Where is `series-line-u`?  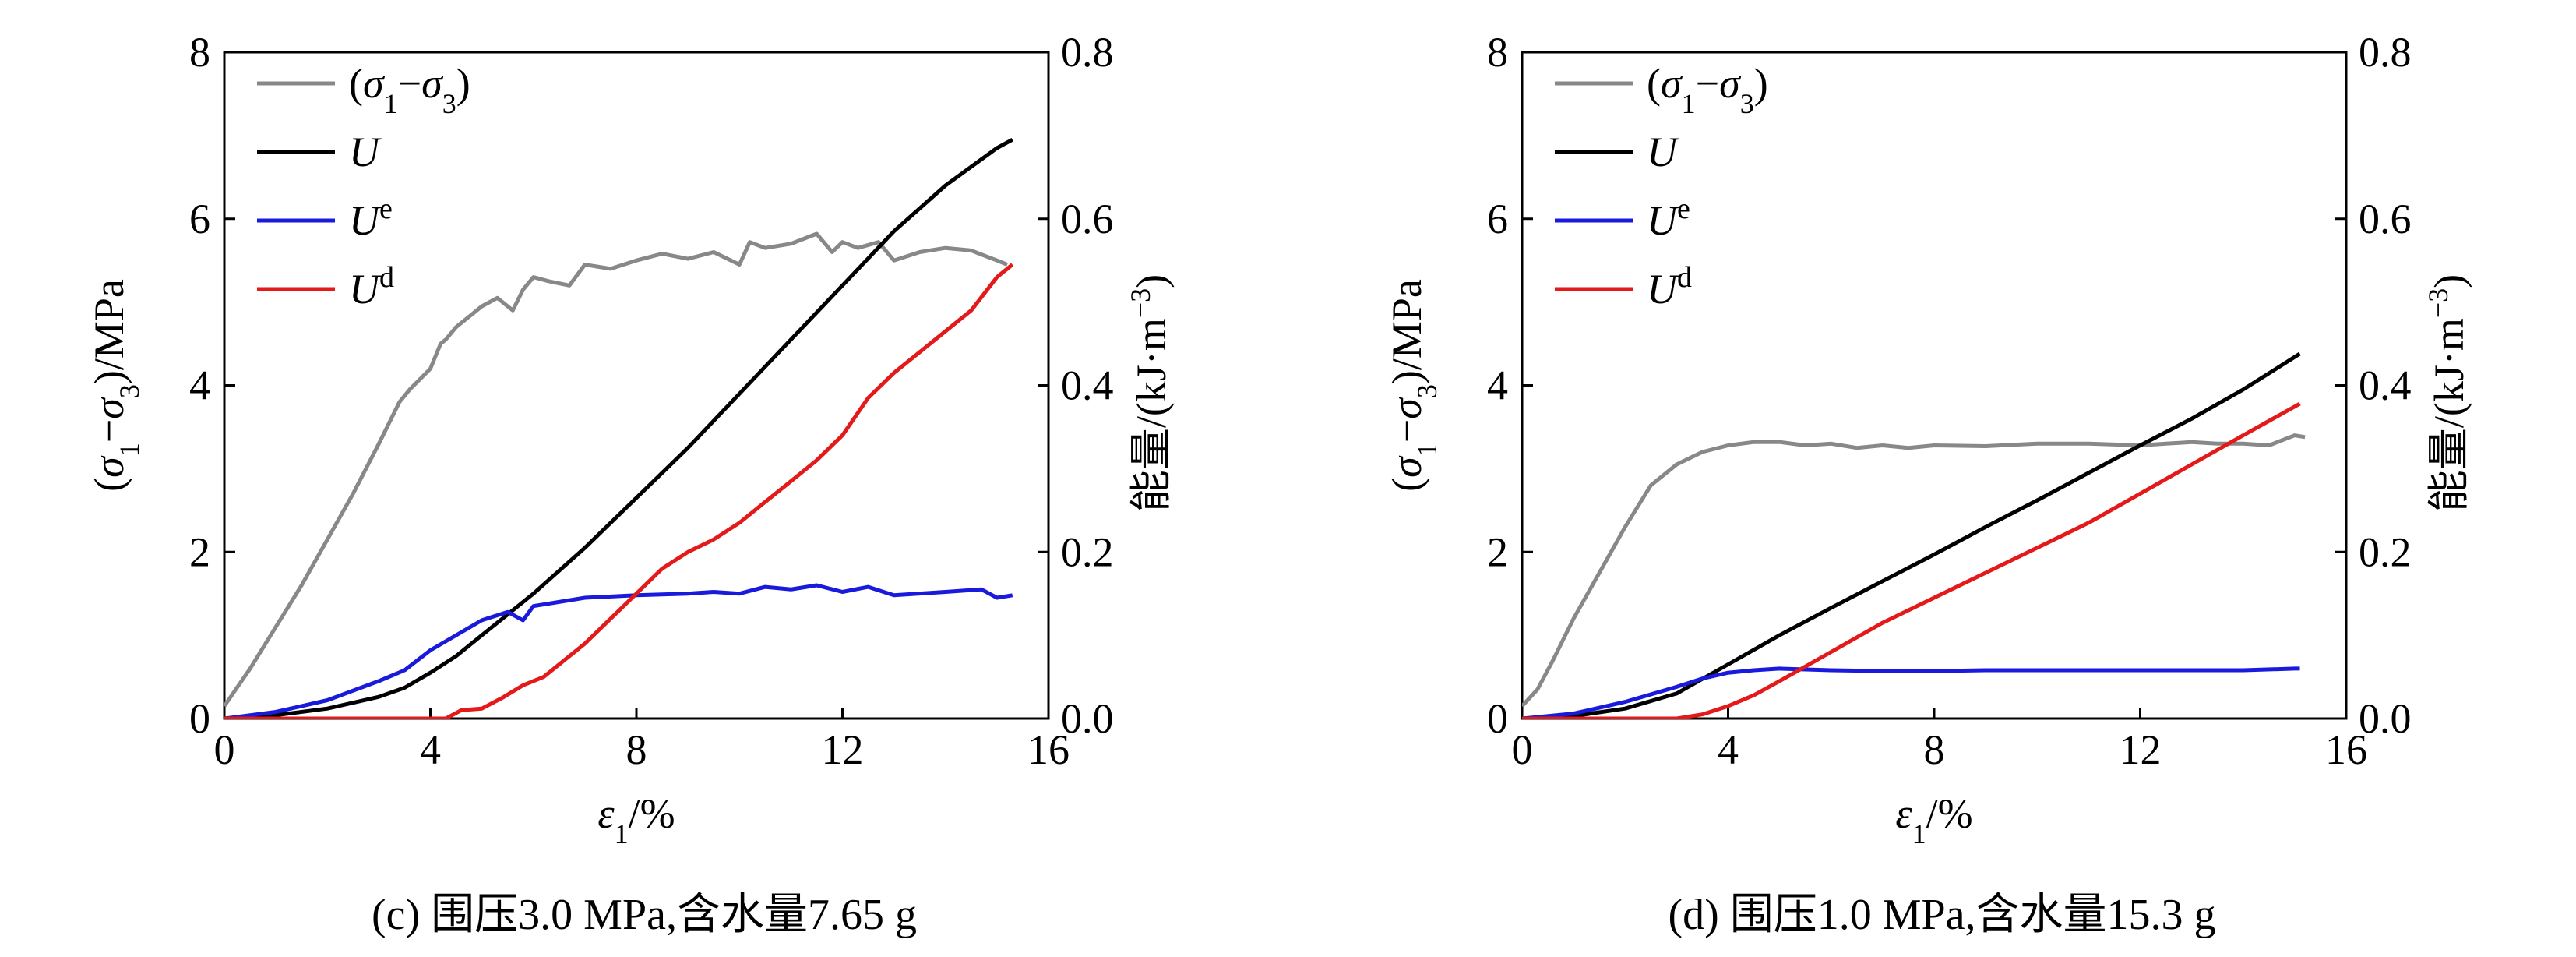 series-line-u is located at coordinates (1912, 535).